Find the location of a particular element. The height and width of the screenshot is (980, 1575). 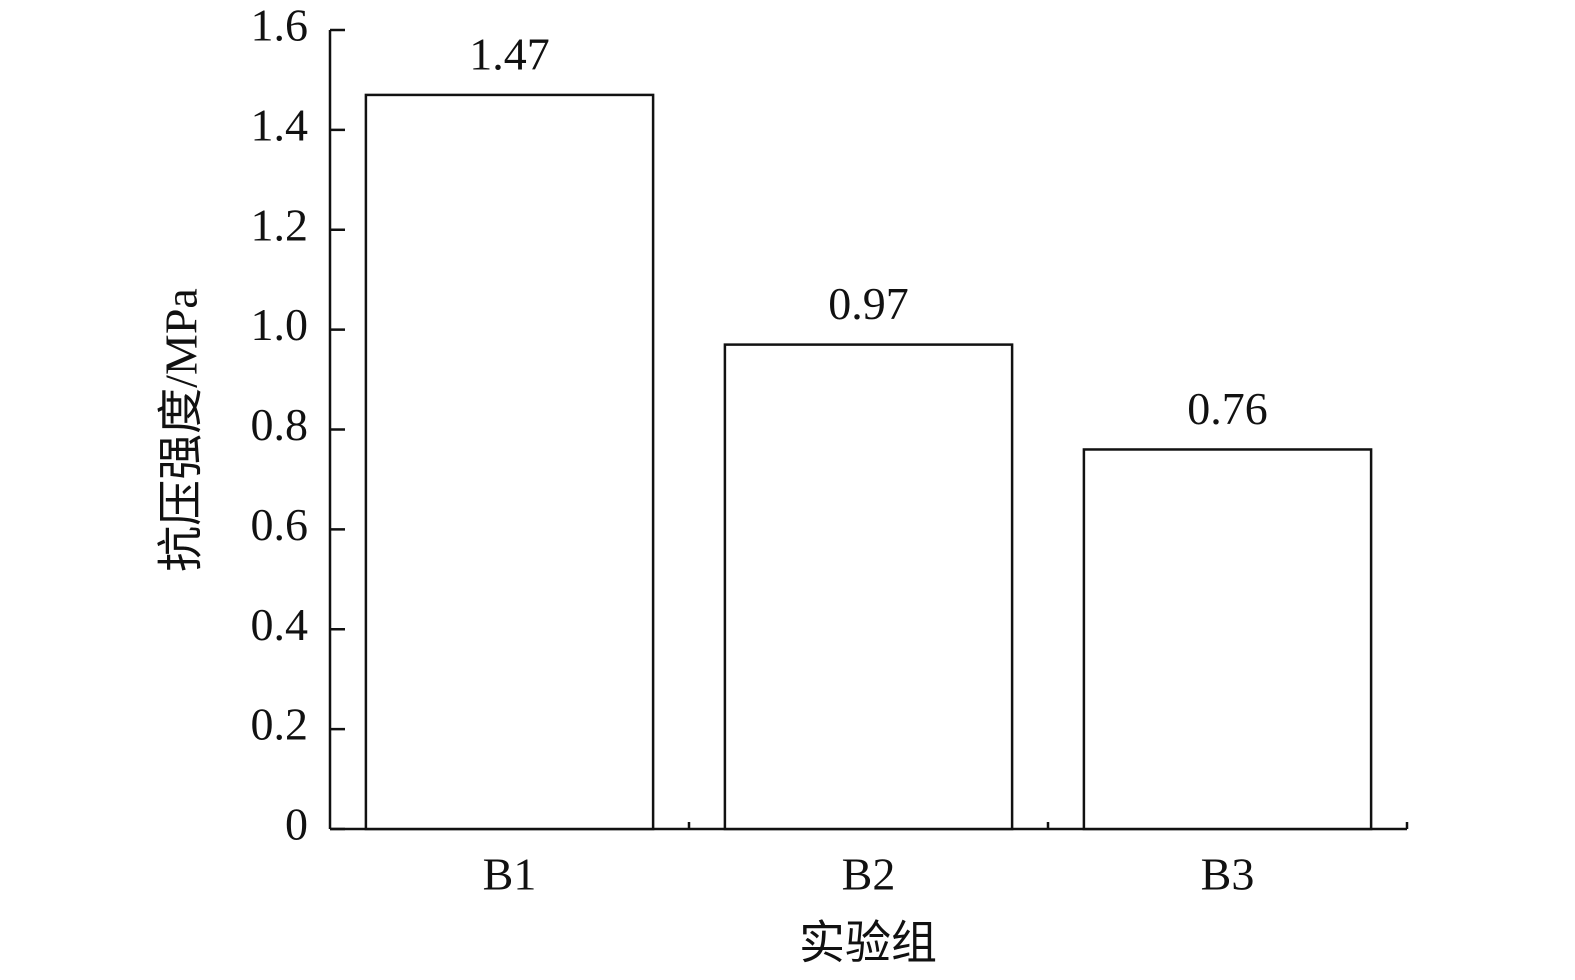

y-tick-label: 0 is located at coordinates (296, 824).